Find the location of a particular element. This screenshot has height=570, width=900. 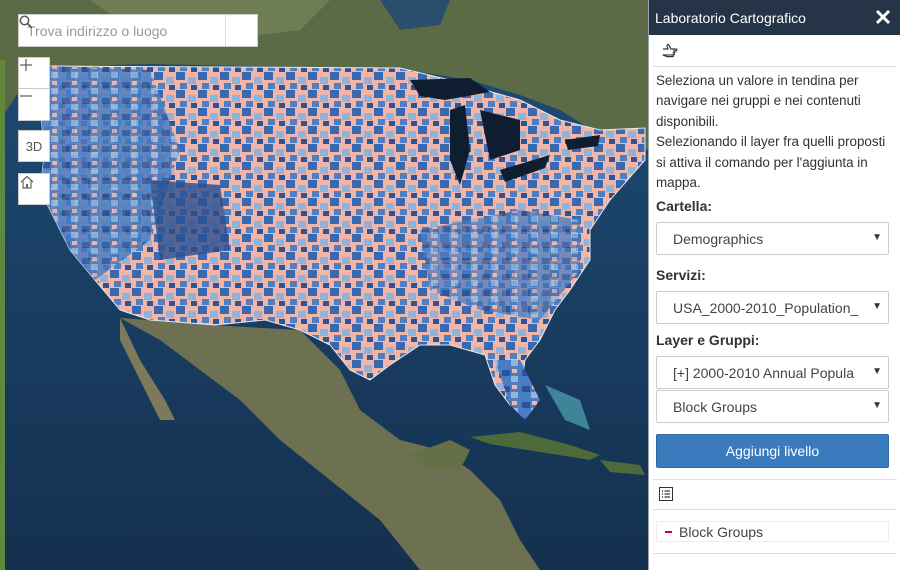

hint-row is located at coordinates (774, 51).